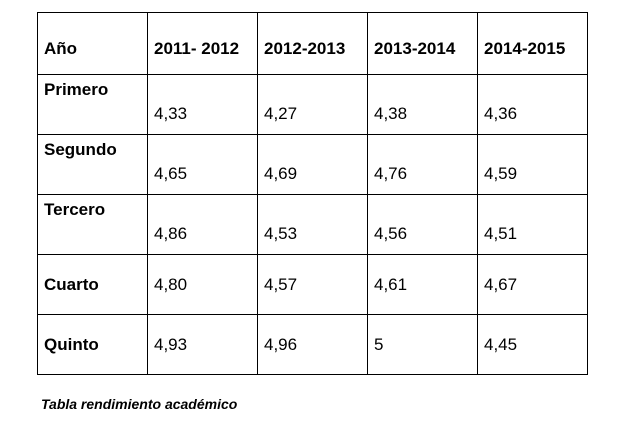 The height and width of the screenshot is (437, 640). Describe the element at coordinates (202, 43) in the screenshot. I see `header-cell-2011-2012: 2011- 2012` at that location.